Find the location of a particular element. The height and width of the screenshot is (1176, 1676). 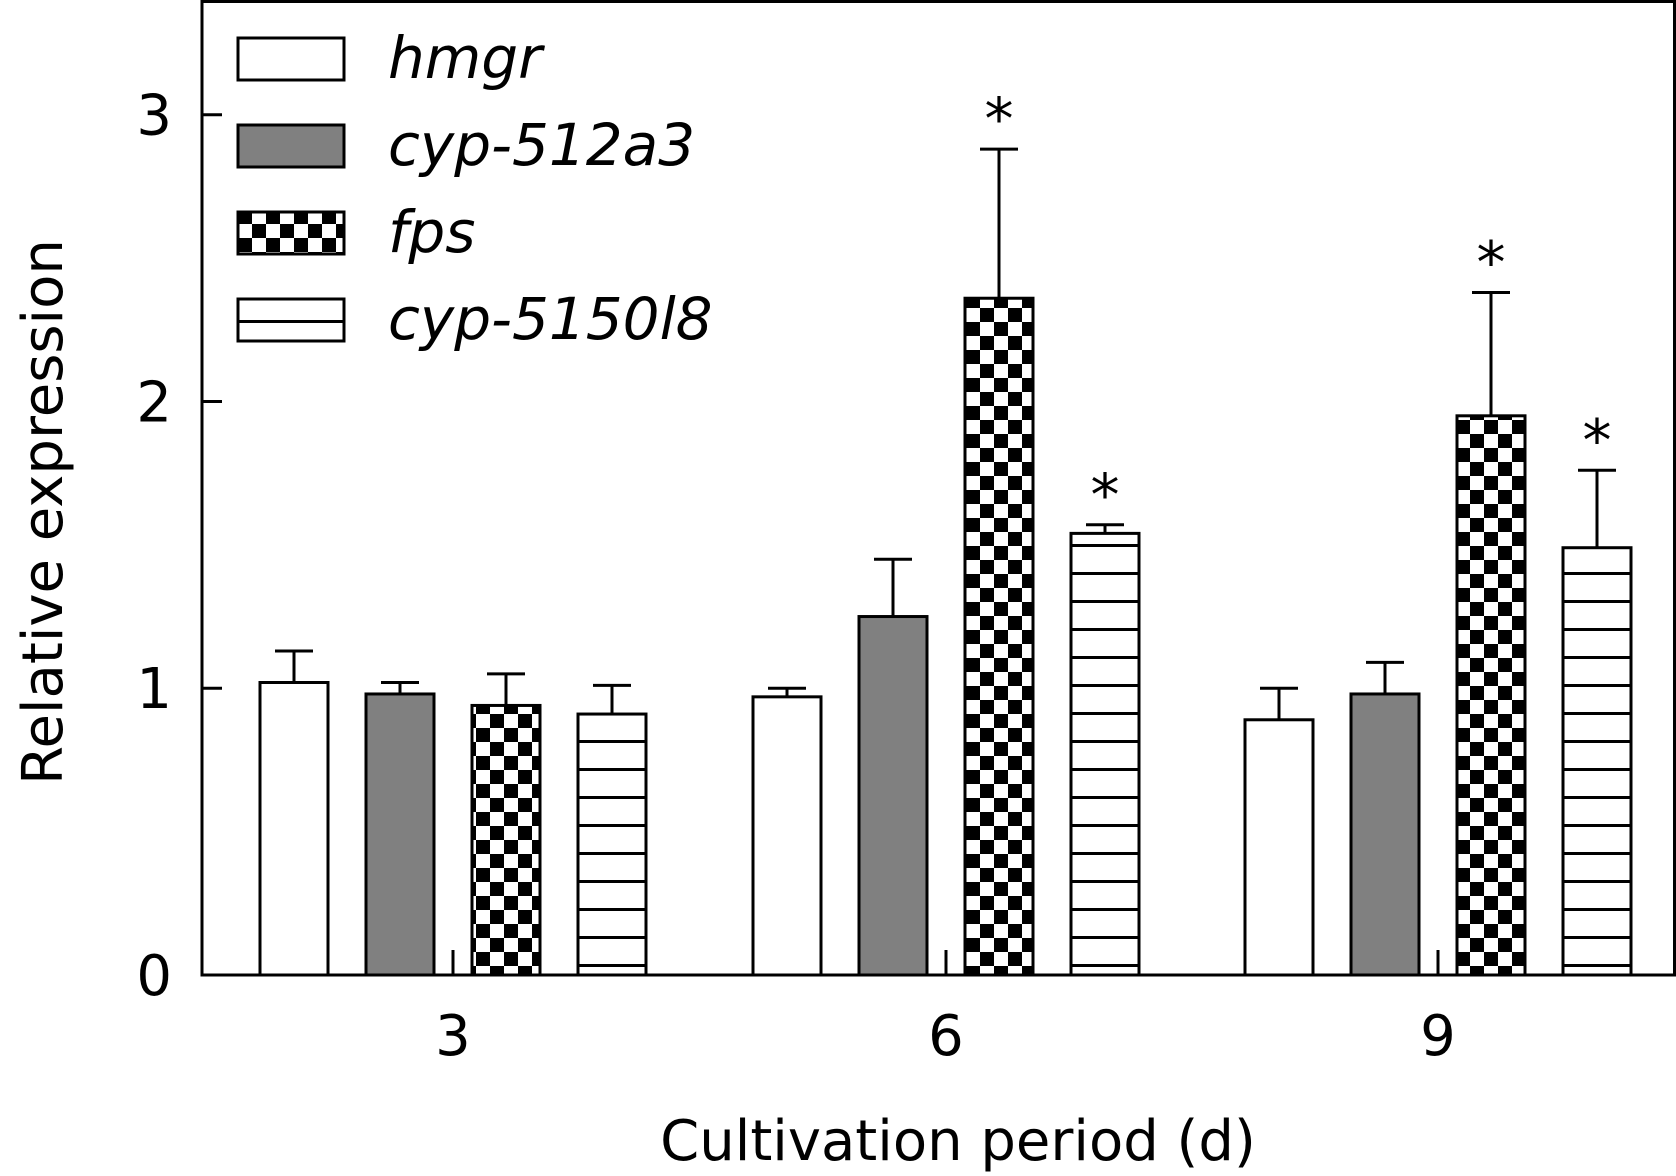

y-tick-label: 1 is located at coordinates (154, 689).